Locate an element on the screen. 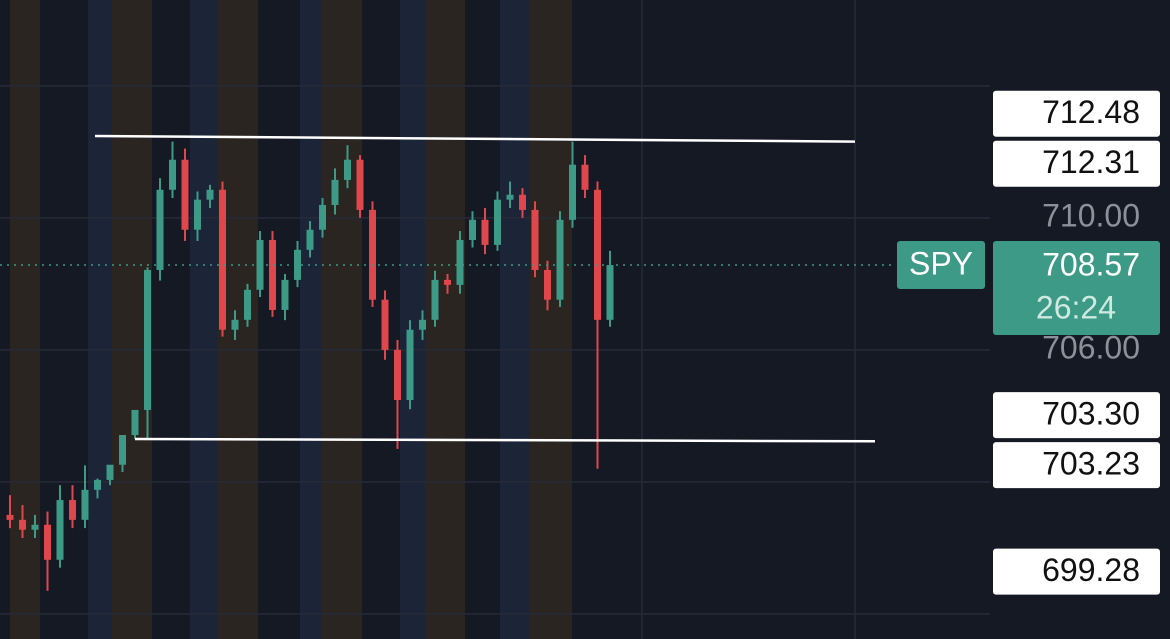 This screenshot has width=1170, height=639. price-label: 699.28 is located at coordinates (1091, 570).